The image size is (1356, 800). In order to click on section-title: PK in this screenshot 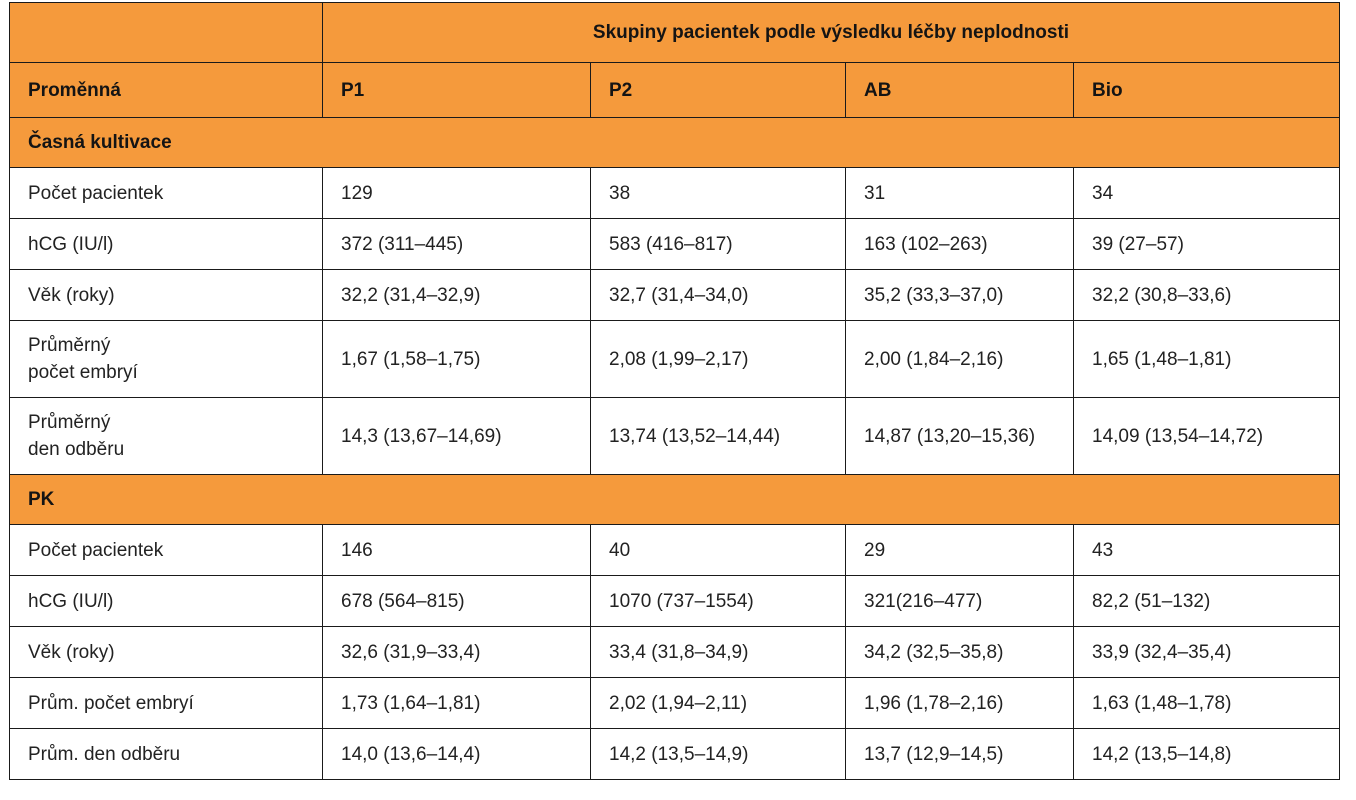, I will do `click(674, 499)`.